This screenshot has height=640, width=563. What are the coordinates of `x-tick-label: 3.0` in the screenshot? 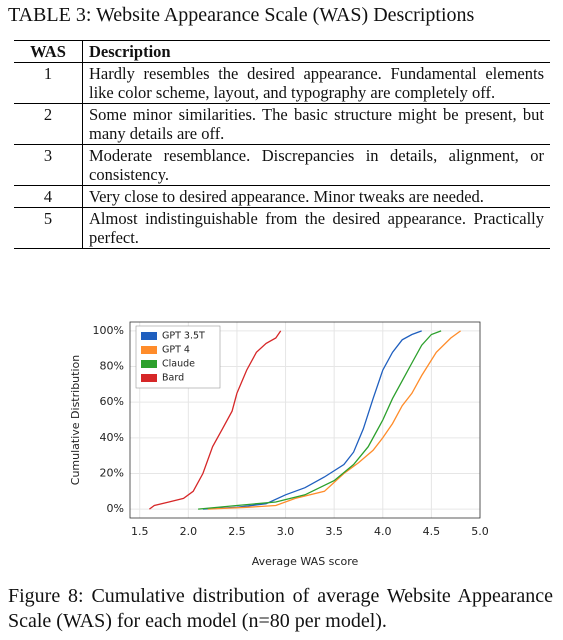 It's located at (286, 531).